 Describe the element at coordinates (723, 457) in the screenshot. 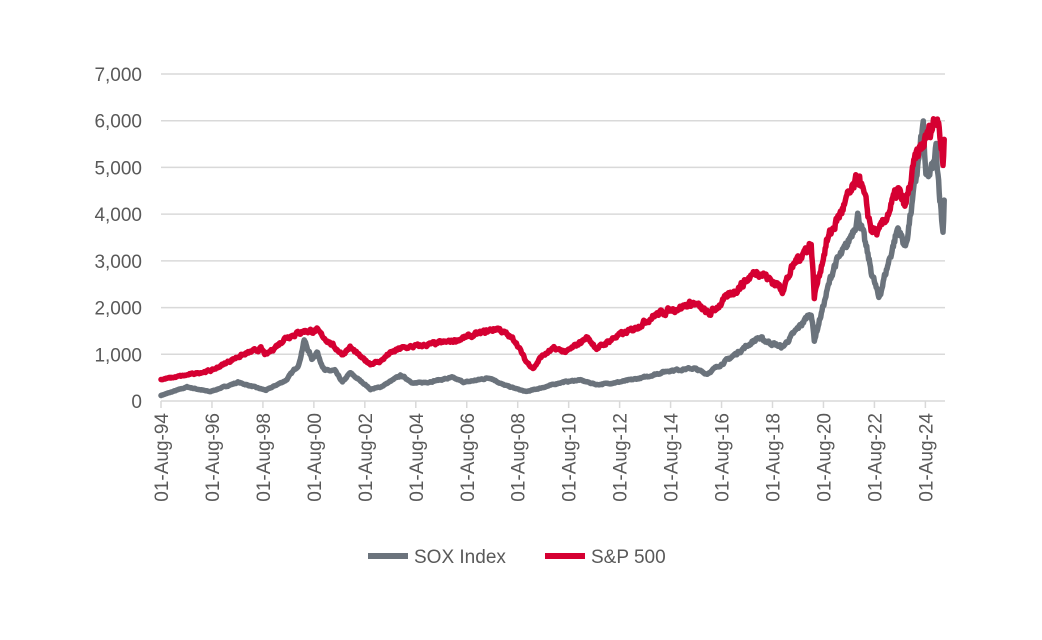

I see `x-tick-label: 01-Aug-16` at that location.